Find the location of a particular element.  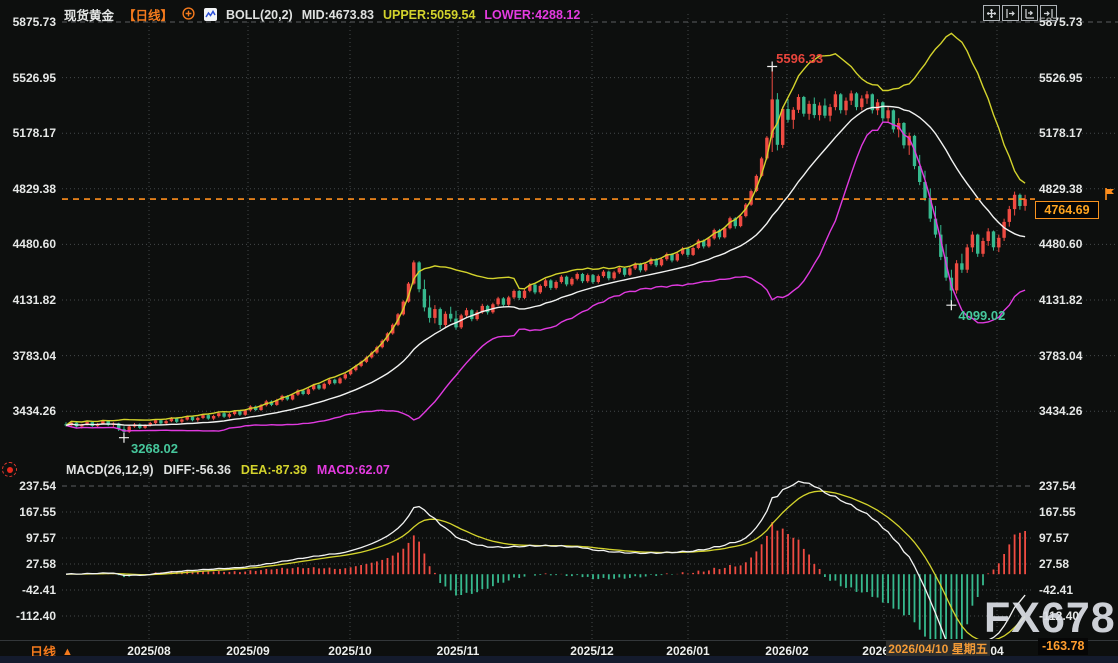

chart-toolbar is located at coordinates (1020, 13).